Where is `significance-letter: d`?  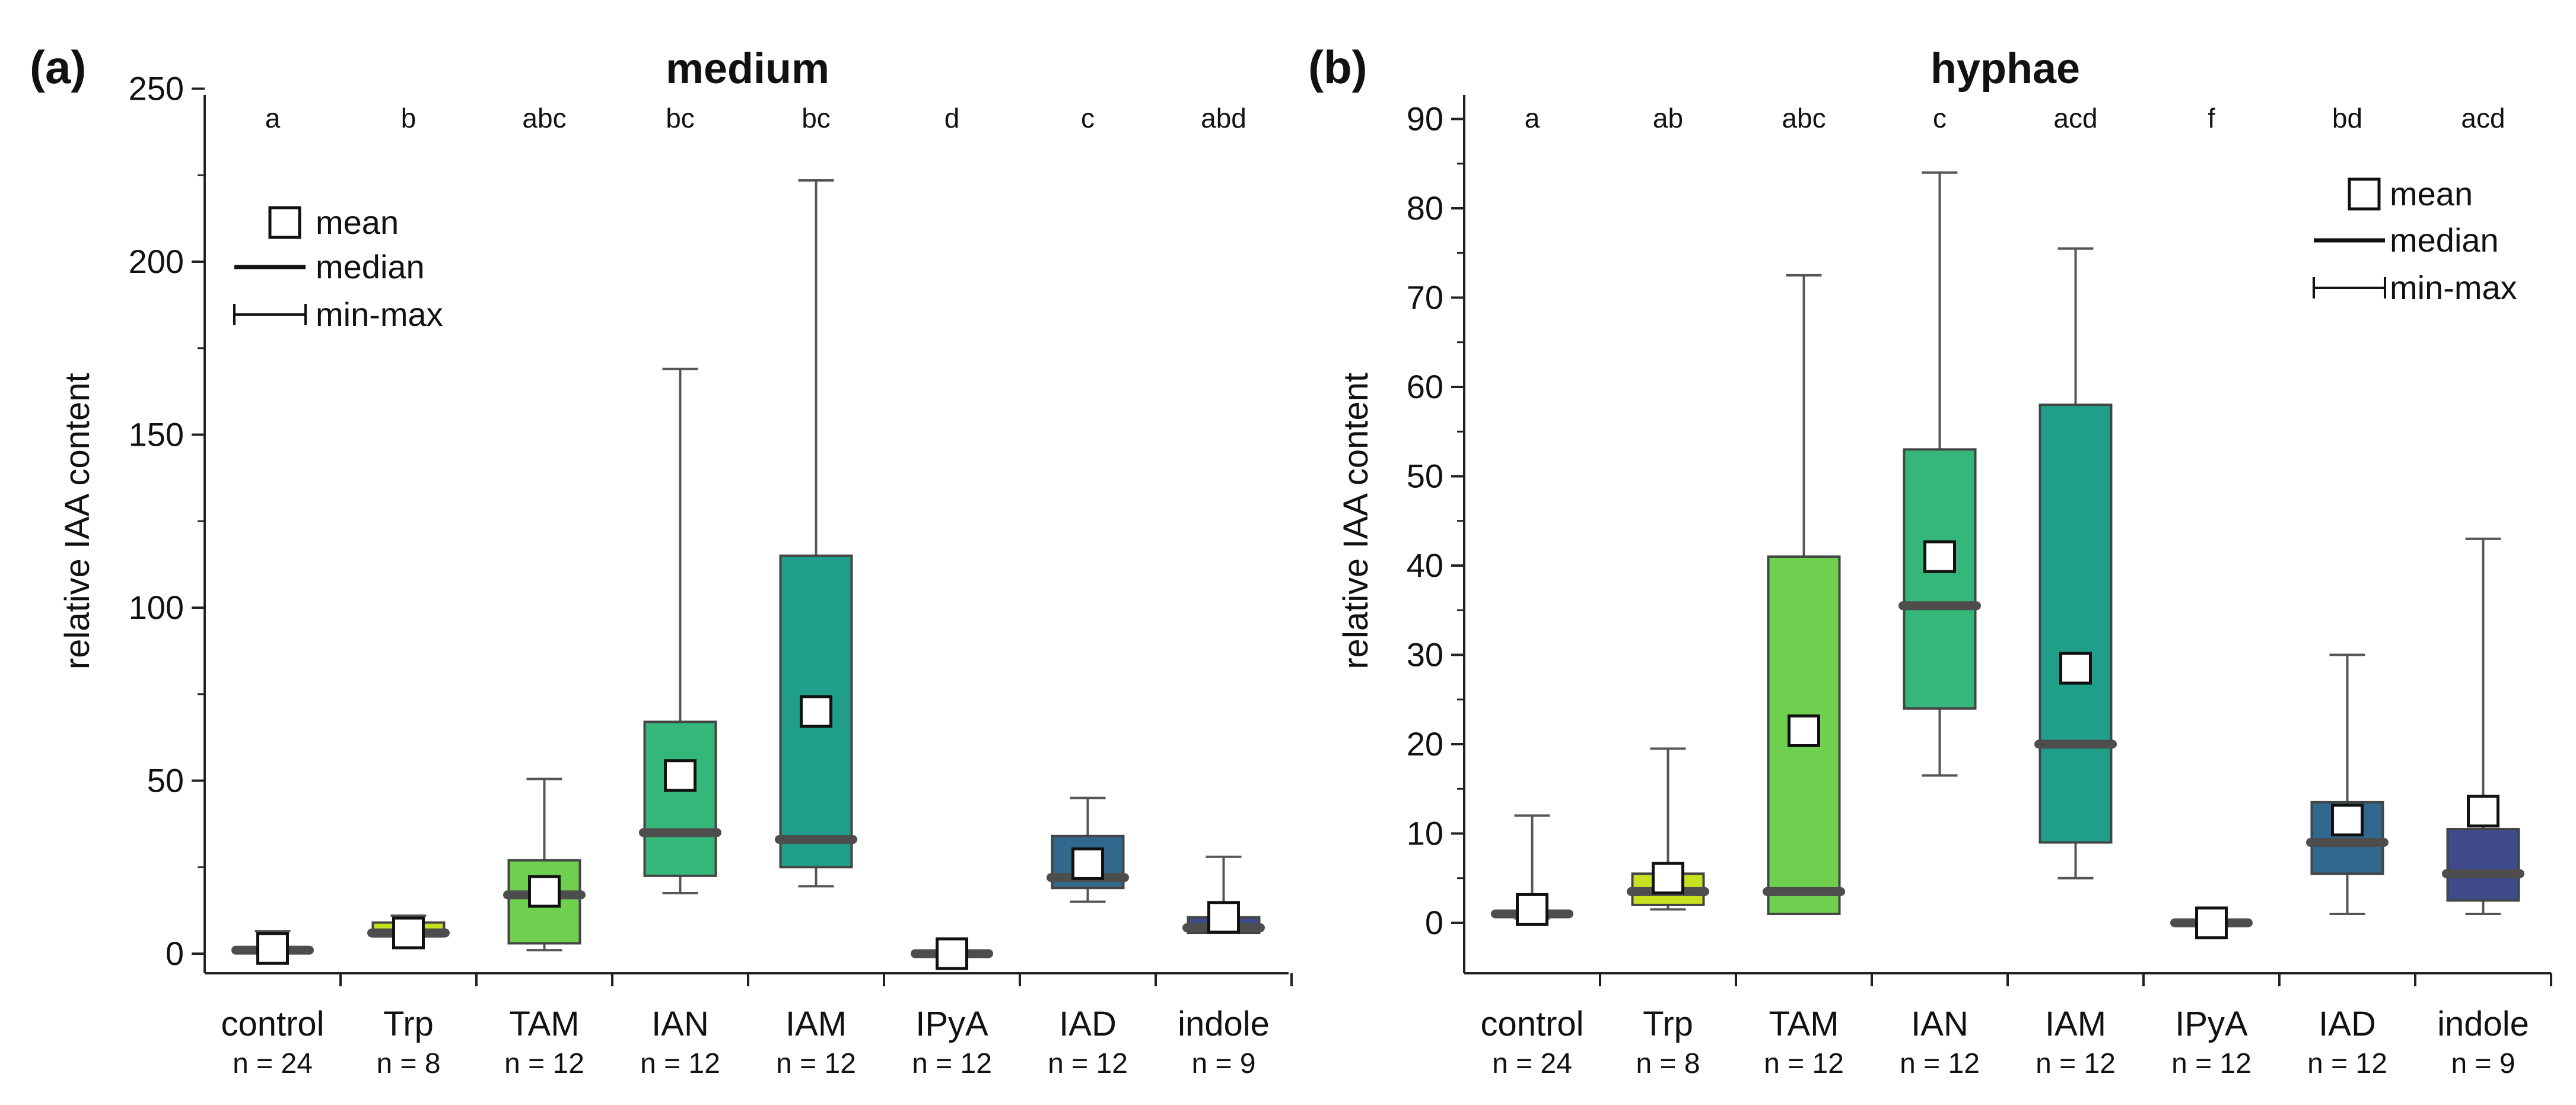
significance-letter: d is located at coordinates (952, 118).